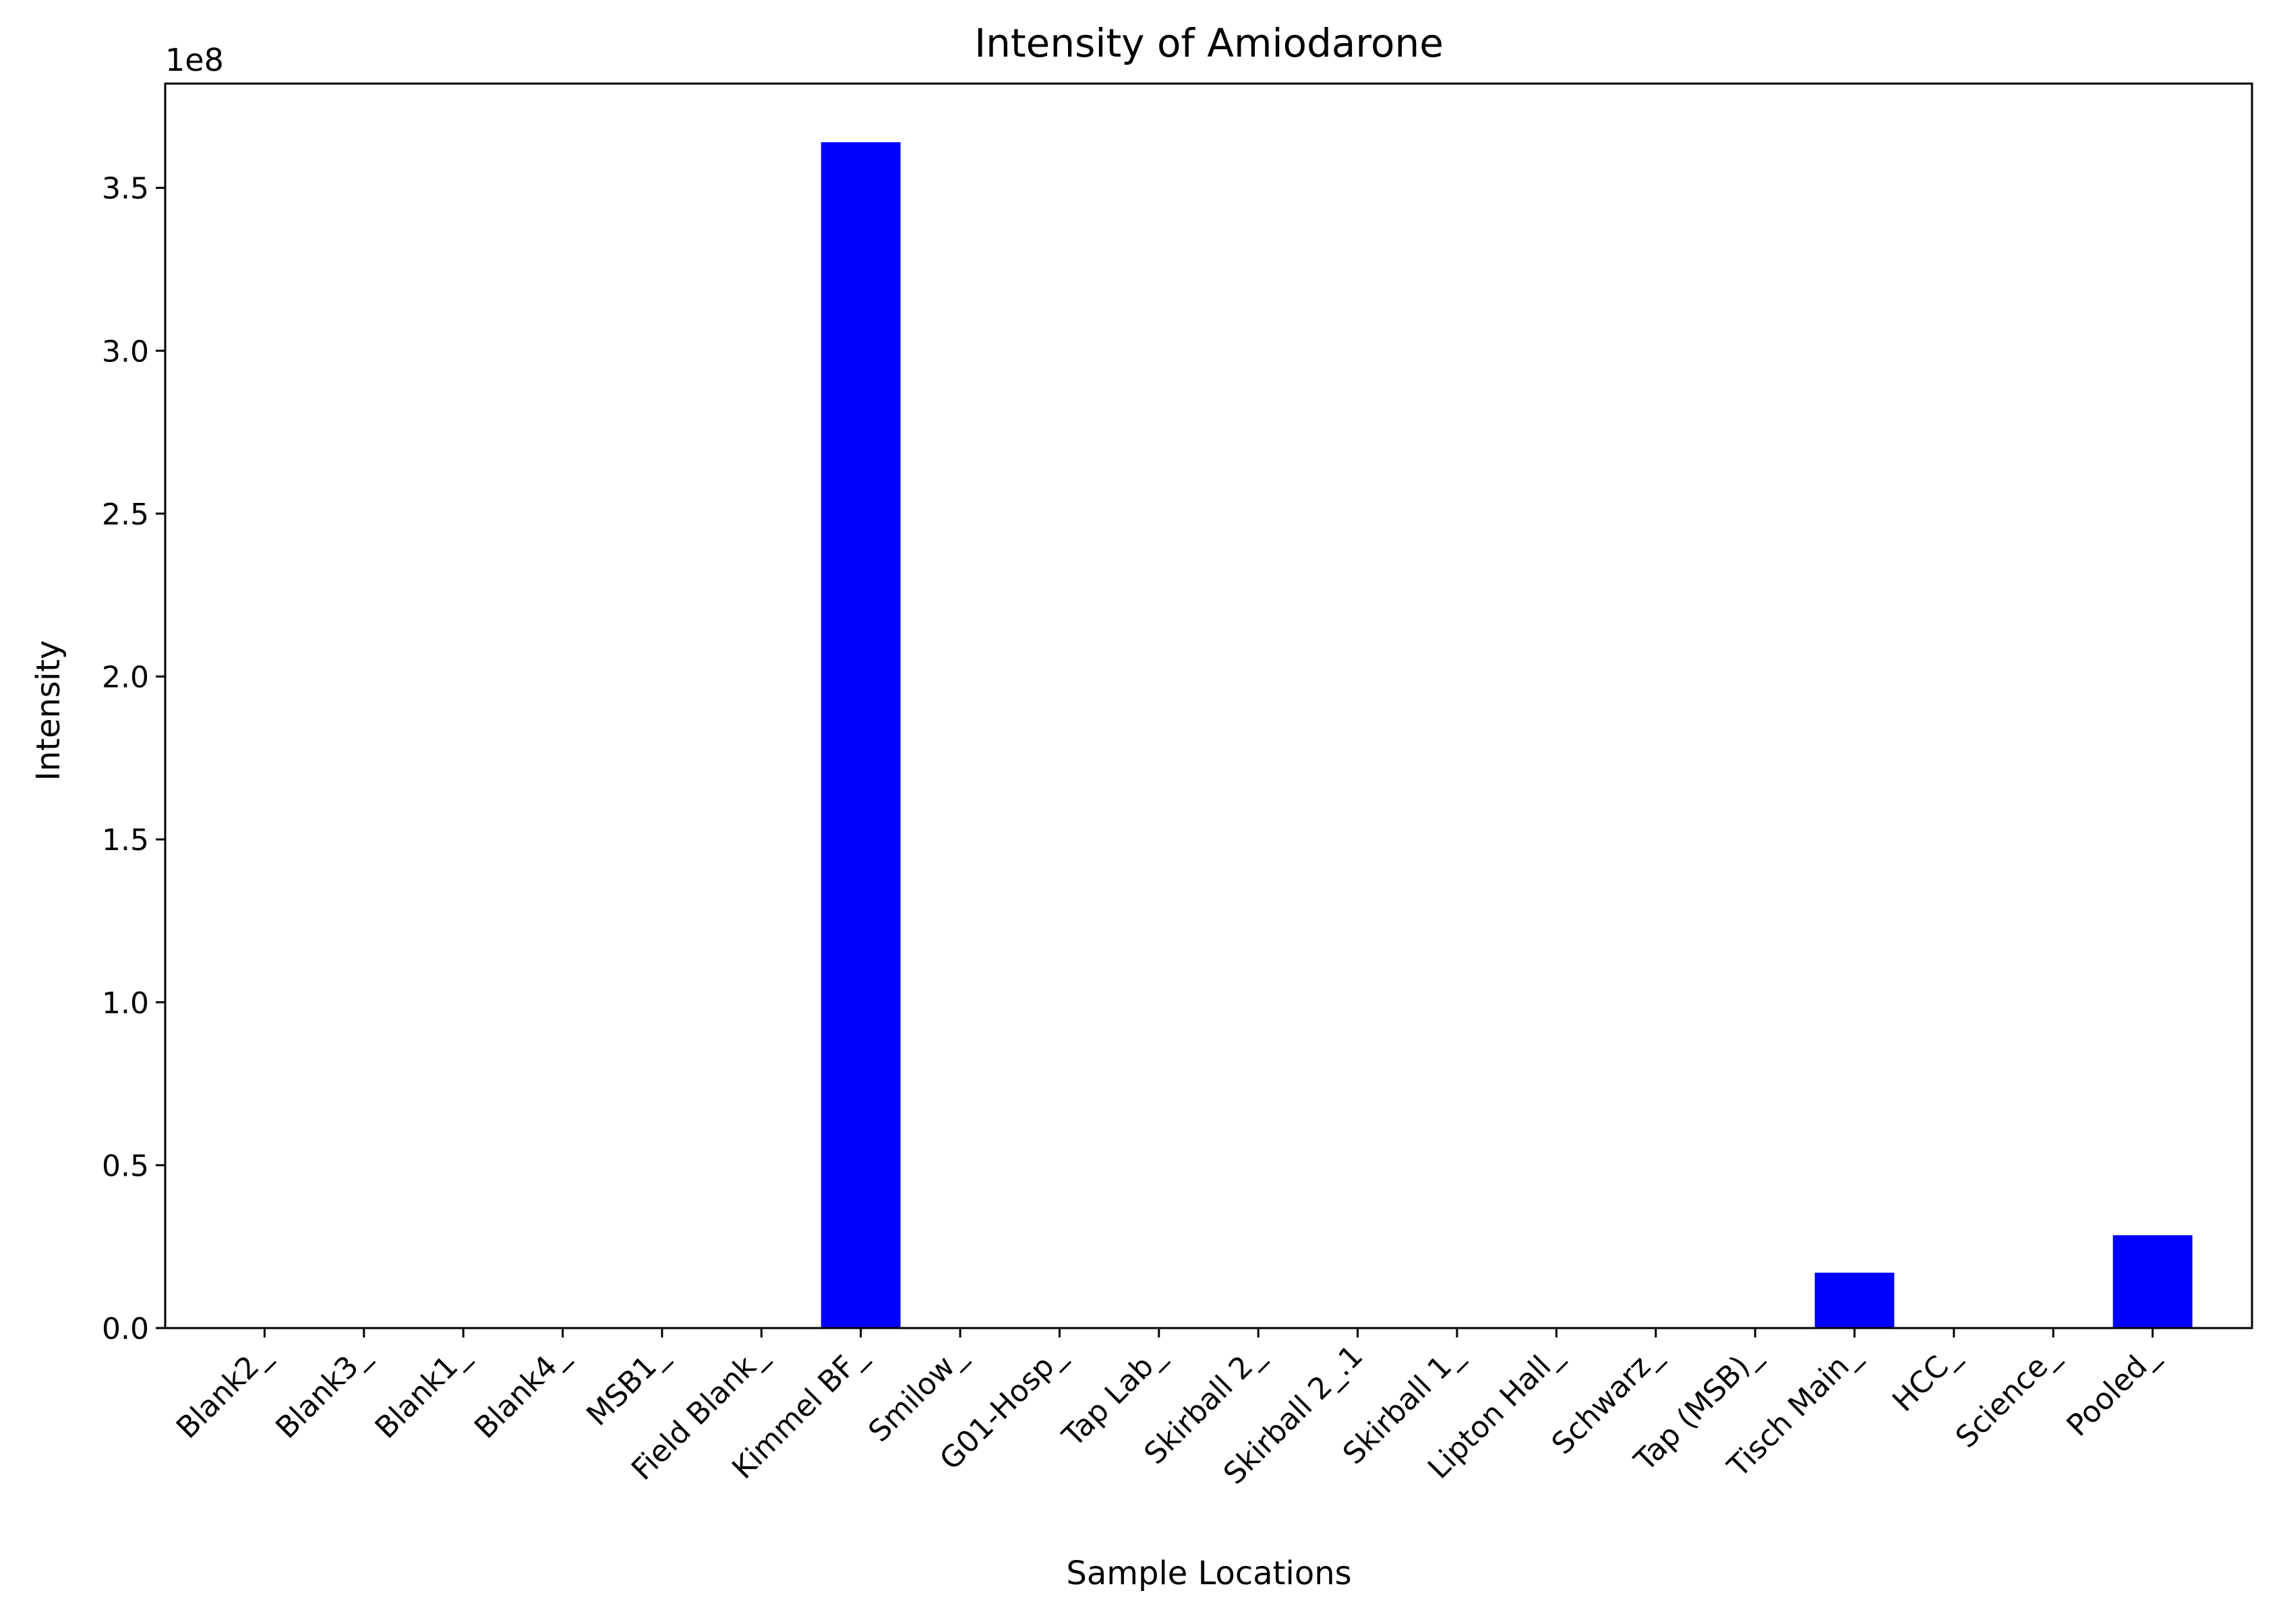  Describe the element at coordinates (2113, 1391) in the screenshot. I see `x-tick-label: Pooled_` at that location.